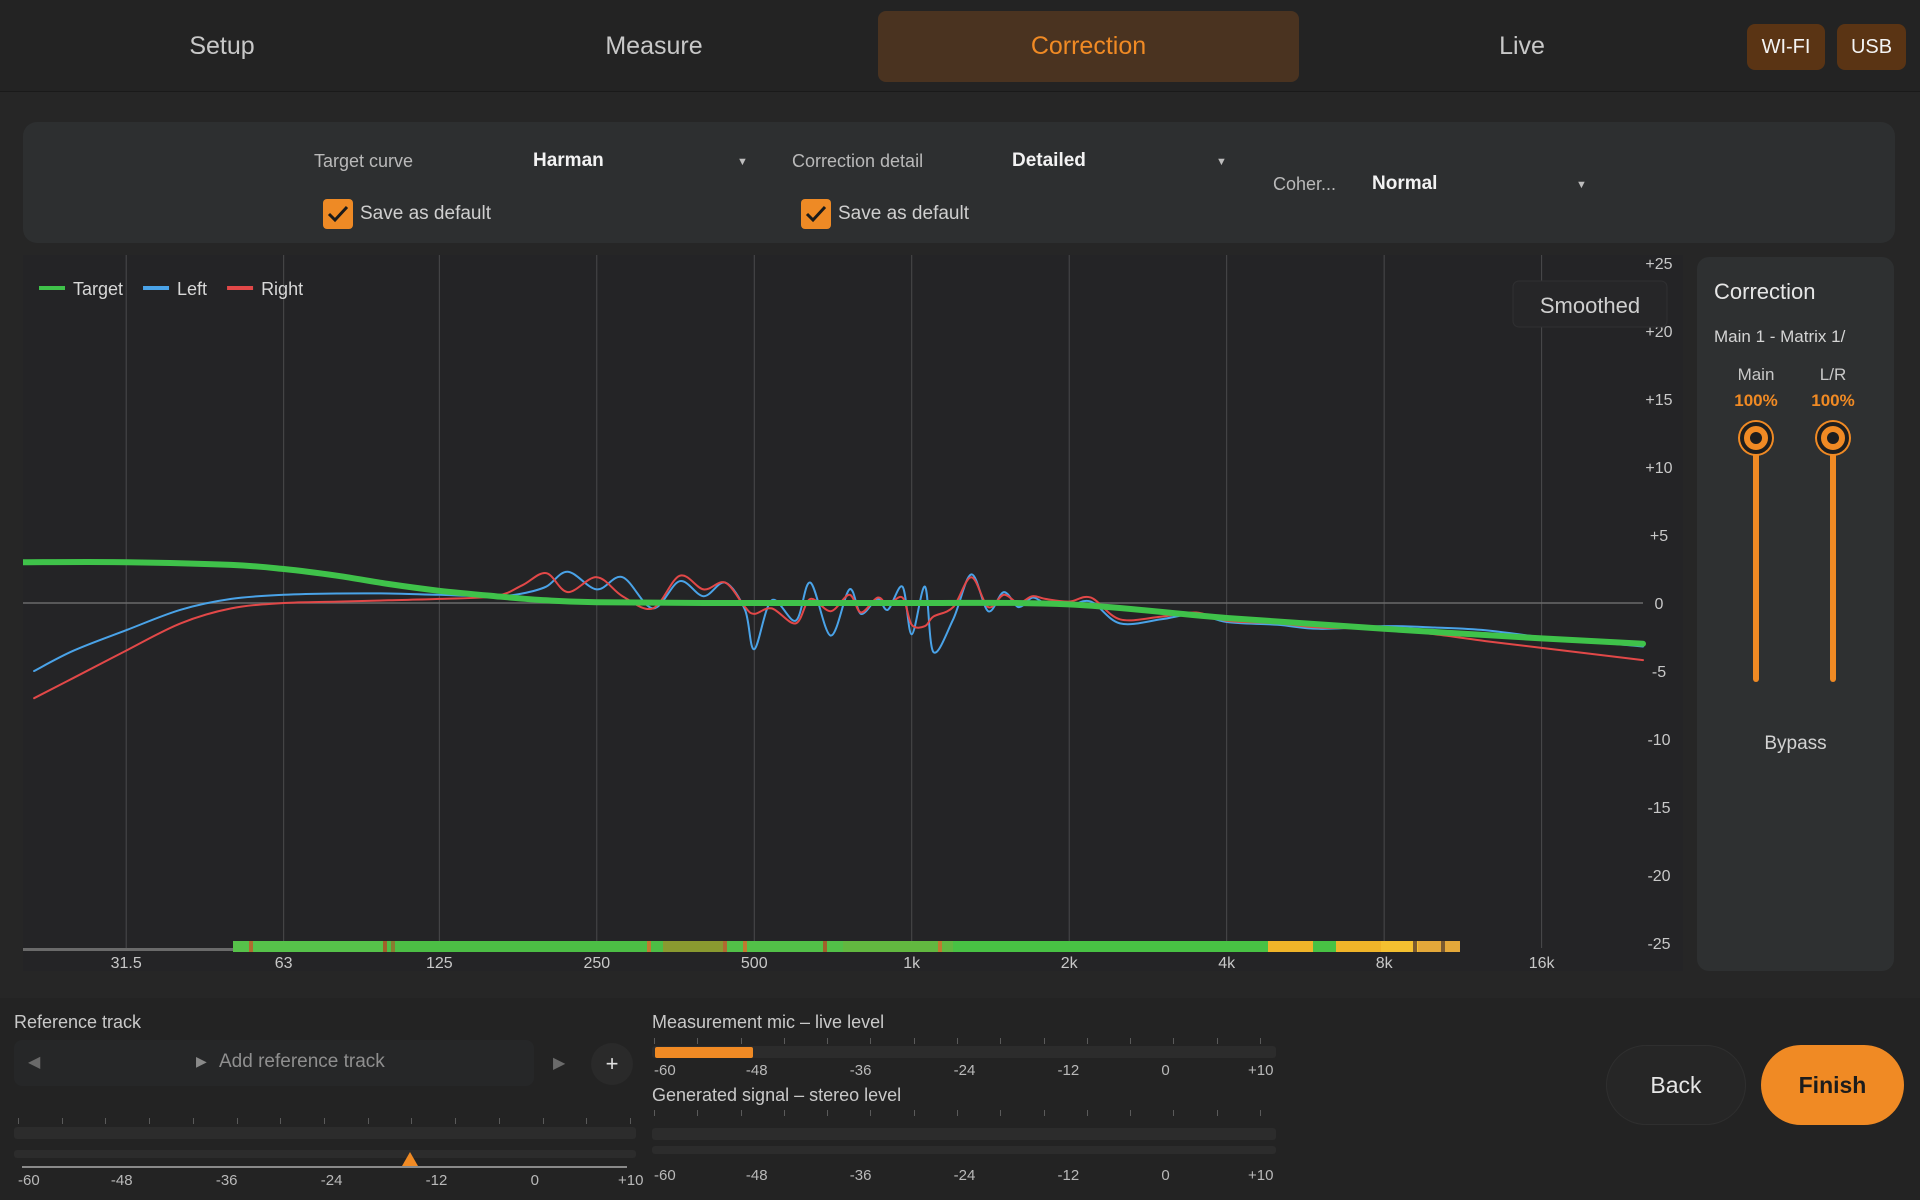 The height and width of the screenshot is (1200, 1920). Describe the element at coordinates (98, 289) in the screenshot. I see `legend-label: Target` at that location.